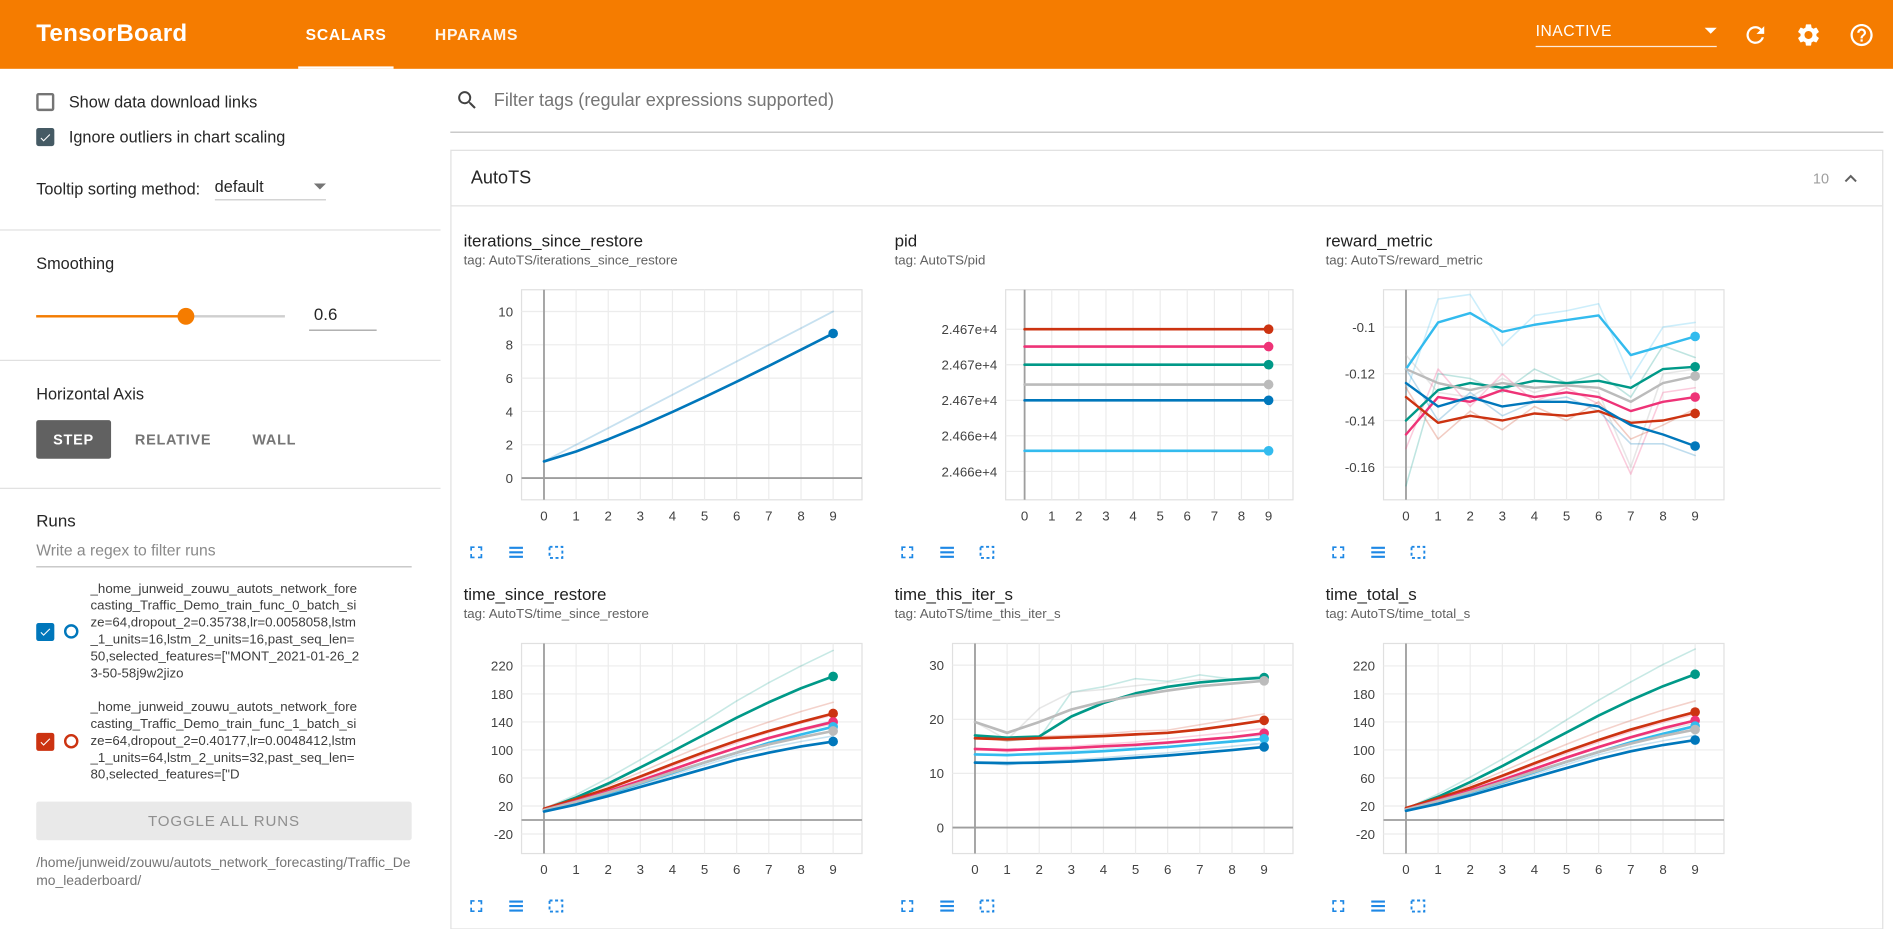  I want to click on smoothing-value-input, so click(343, 316).